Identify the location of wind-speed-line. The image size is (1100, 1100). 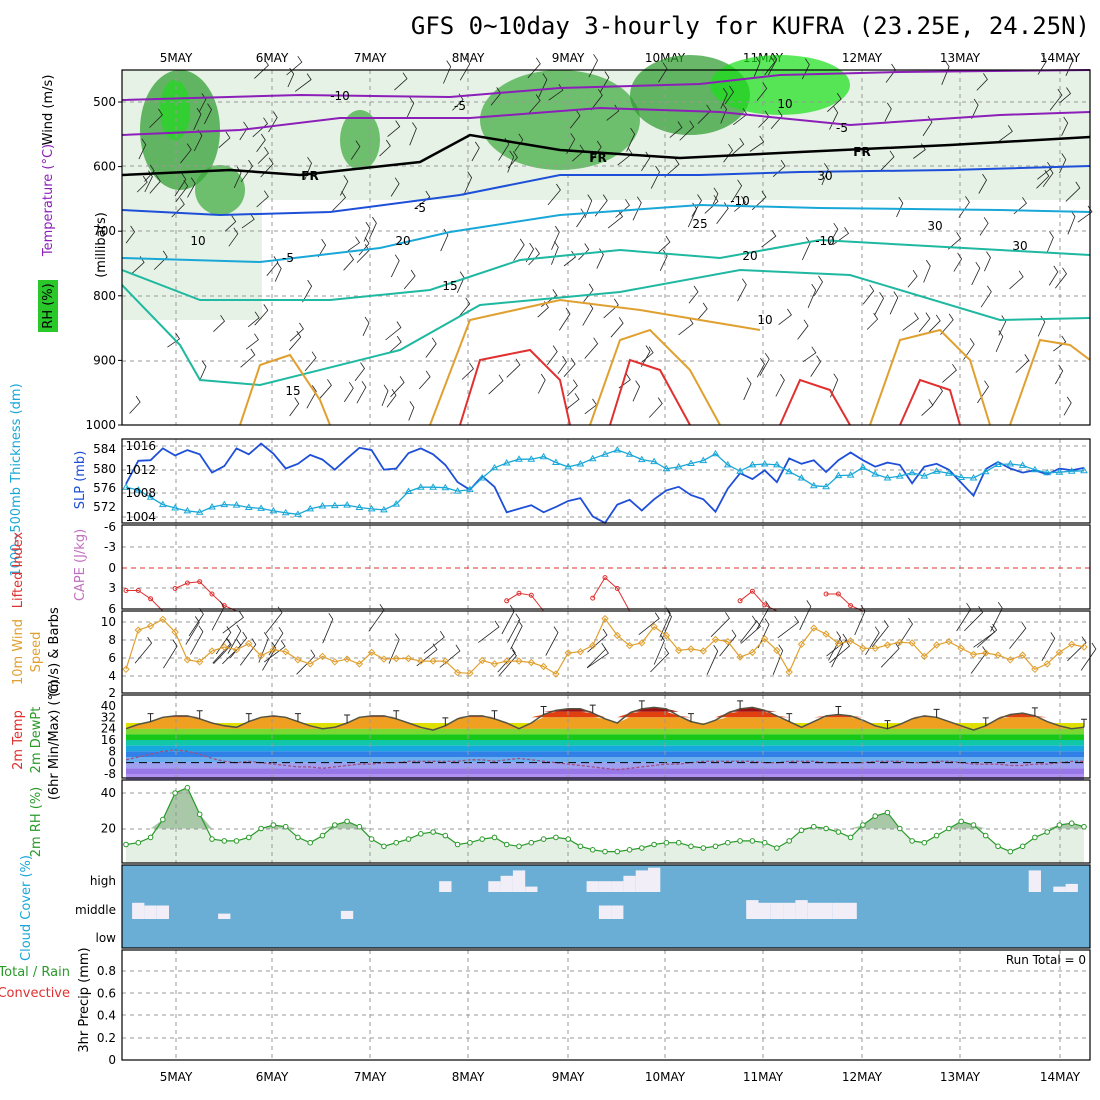
(605, 646).